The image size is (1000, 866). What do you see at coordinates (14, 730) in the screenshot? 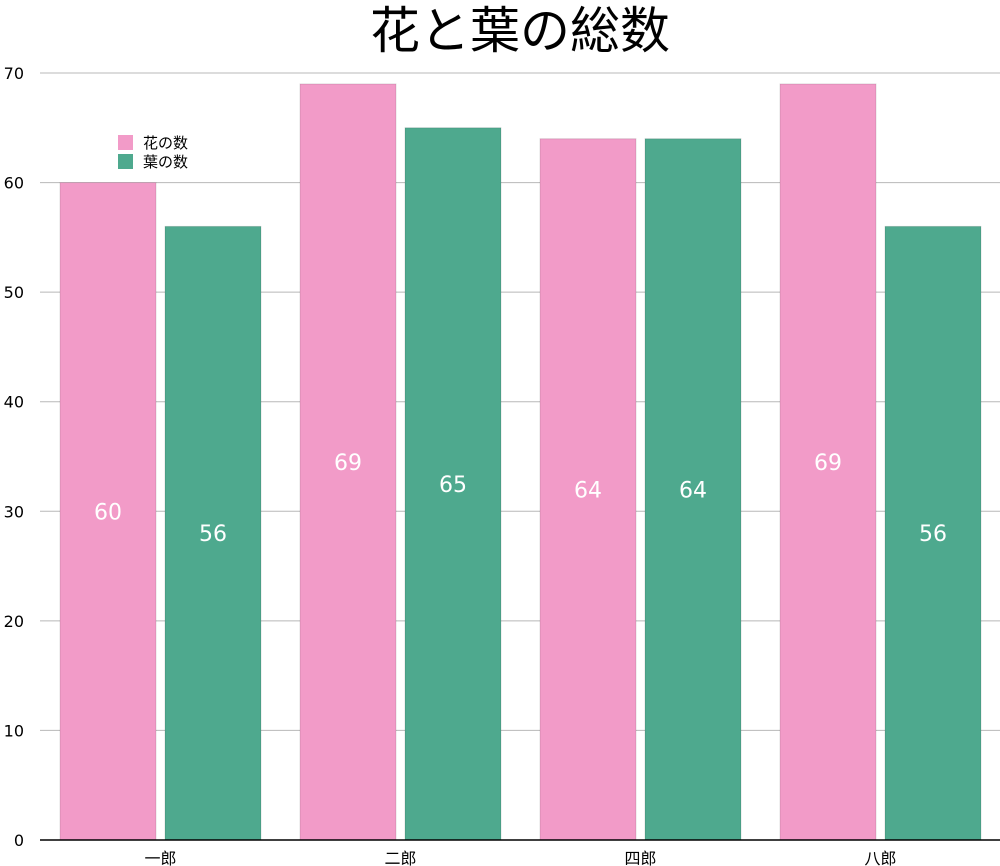
I see `y-tick-label: 10` at bounding box center [14, 730].